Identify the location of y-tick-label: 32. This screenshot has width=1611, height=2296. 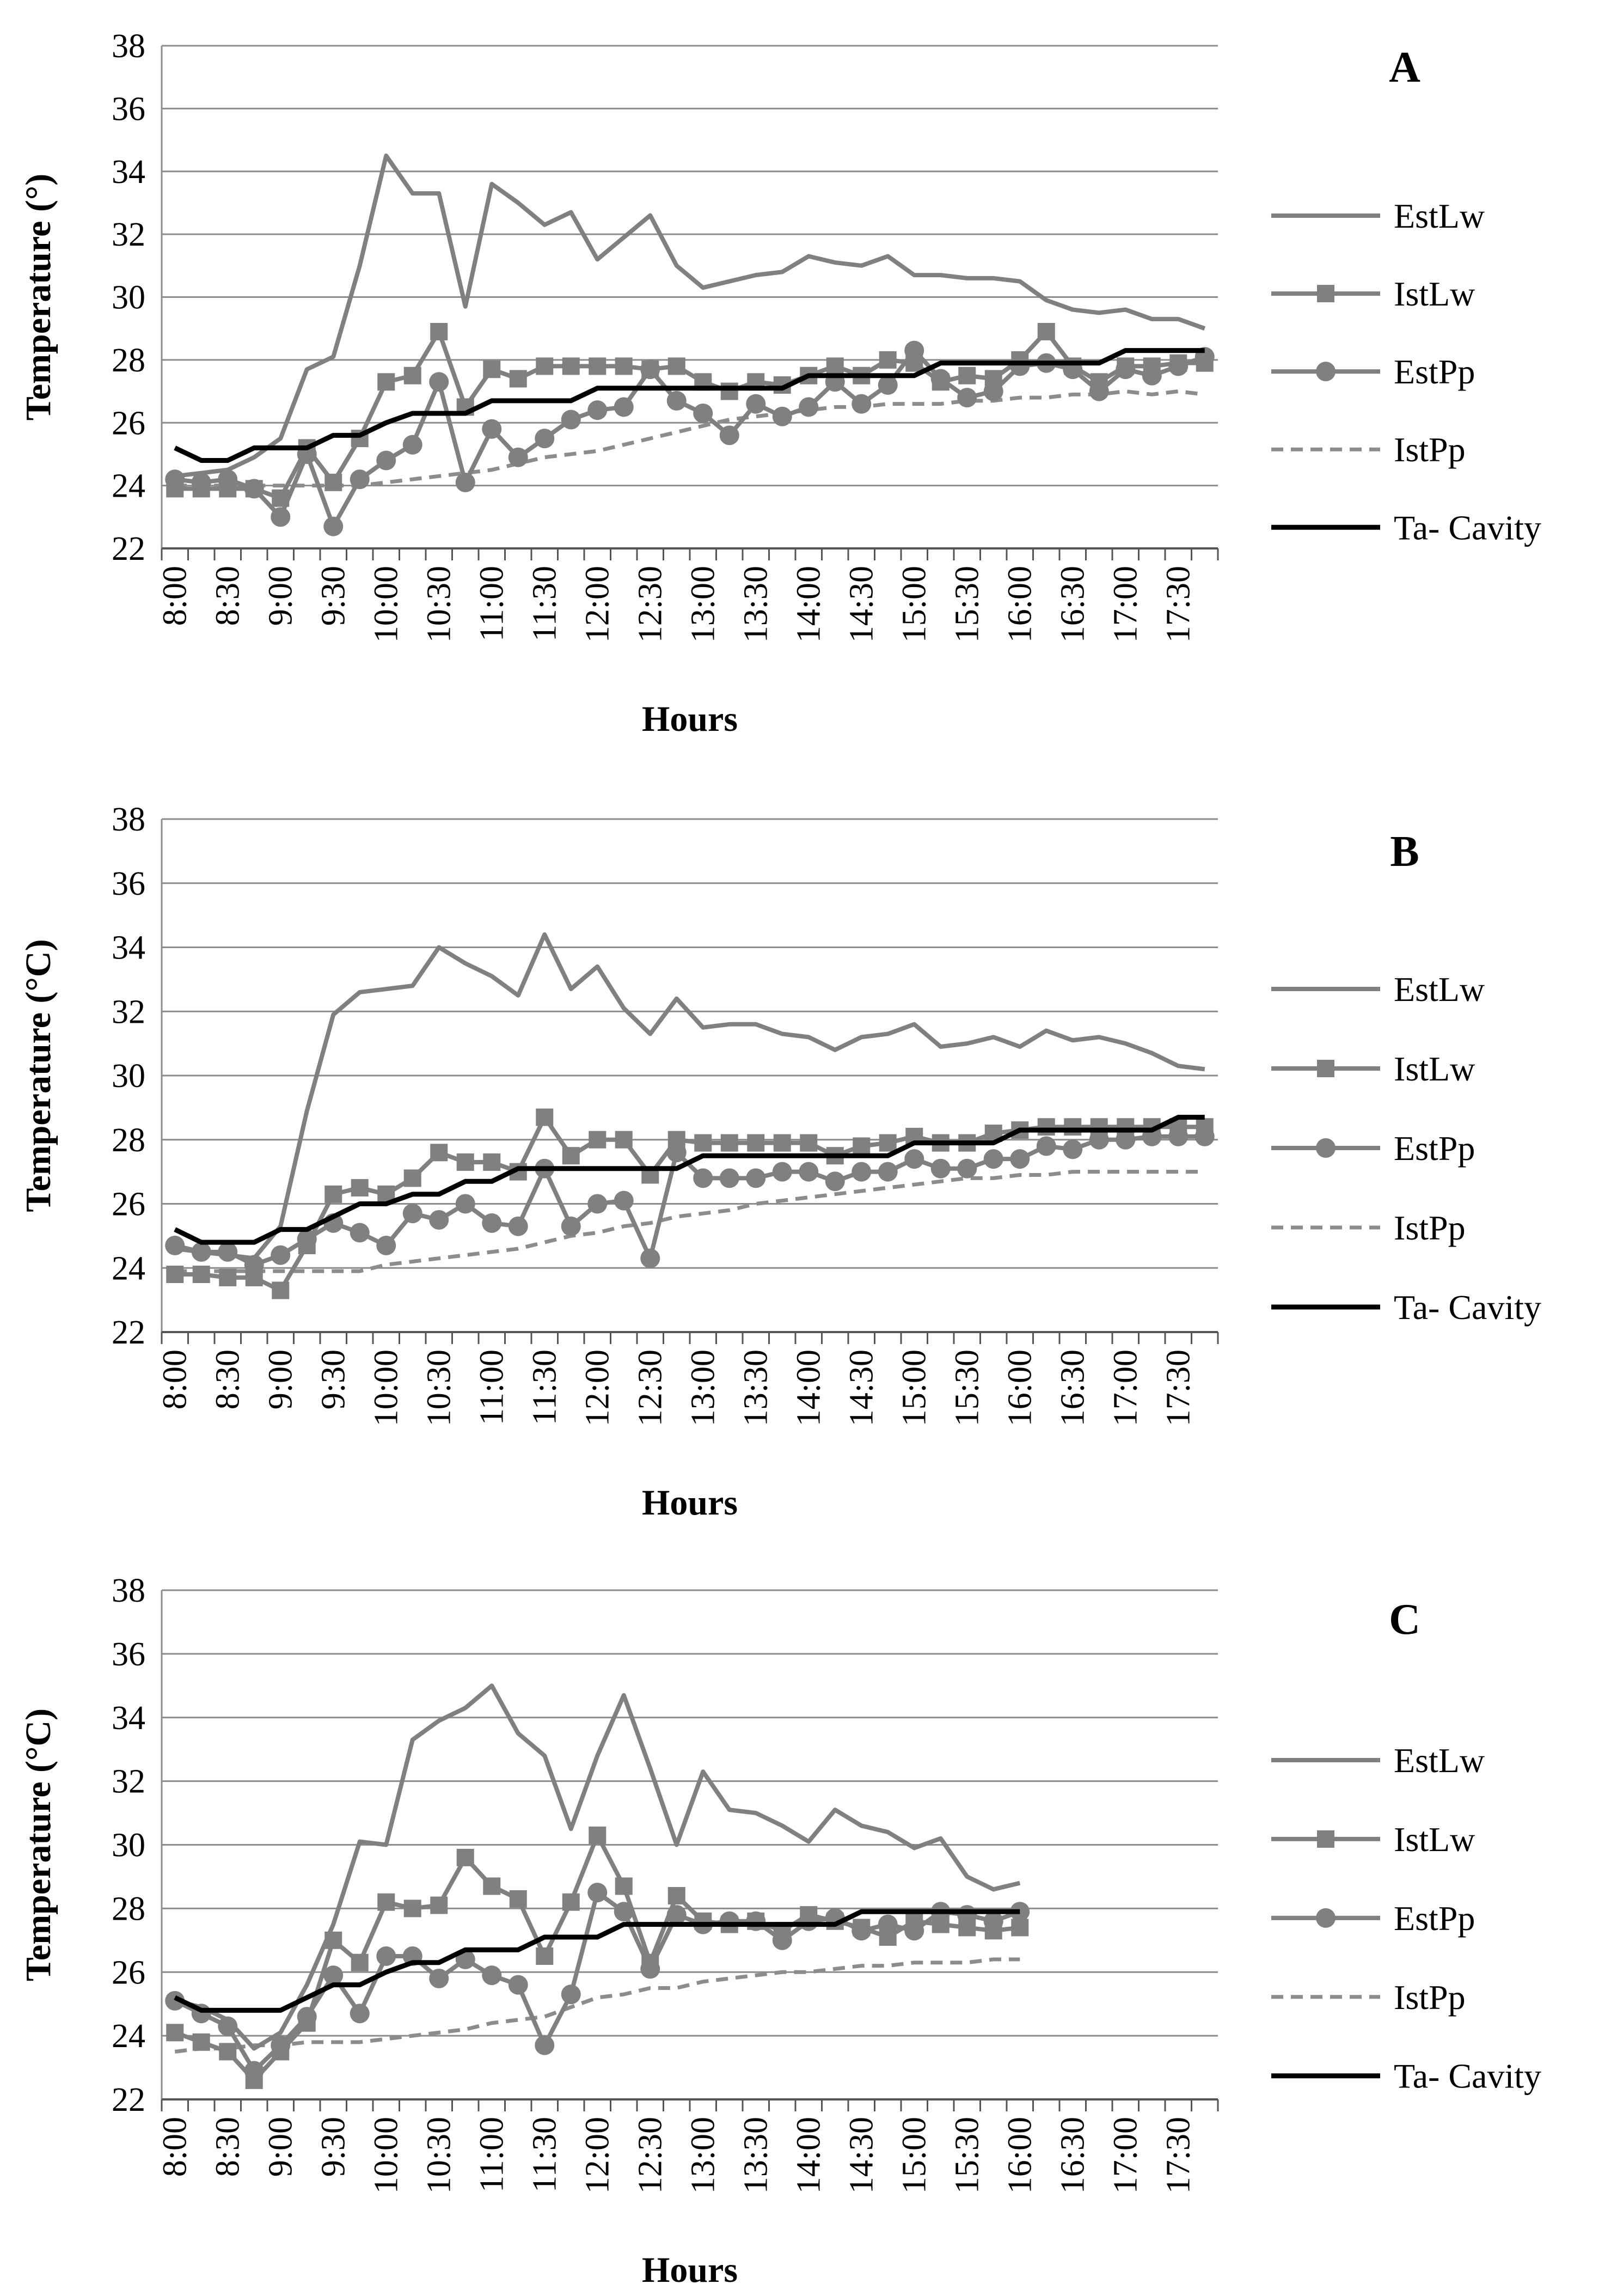
(128, 1781).